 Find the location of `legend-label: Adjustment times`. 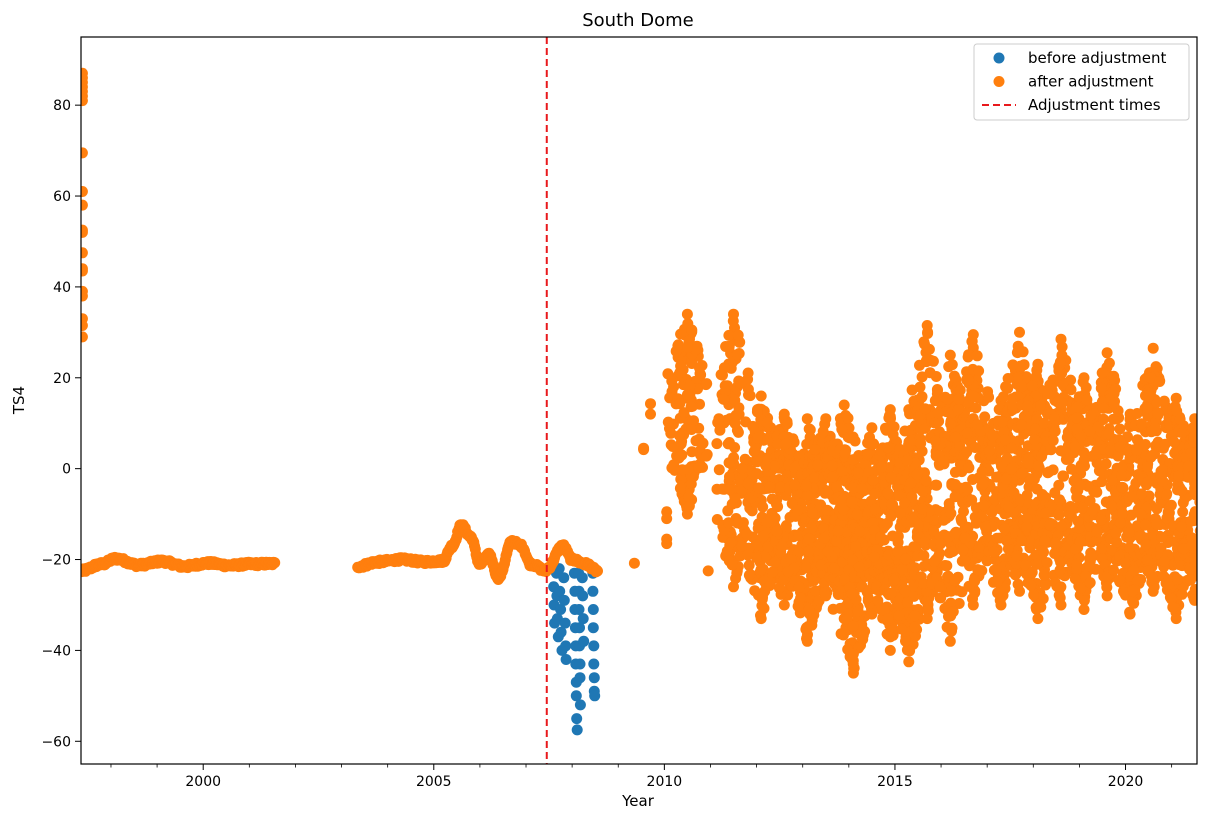

legend-label: Adjustment times is located at coordinates (1094, 105).